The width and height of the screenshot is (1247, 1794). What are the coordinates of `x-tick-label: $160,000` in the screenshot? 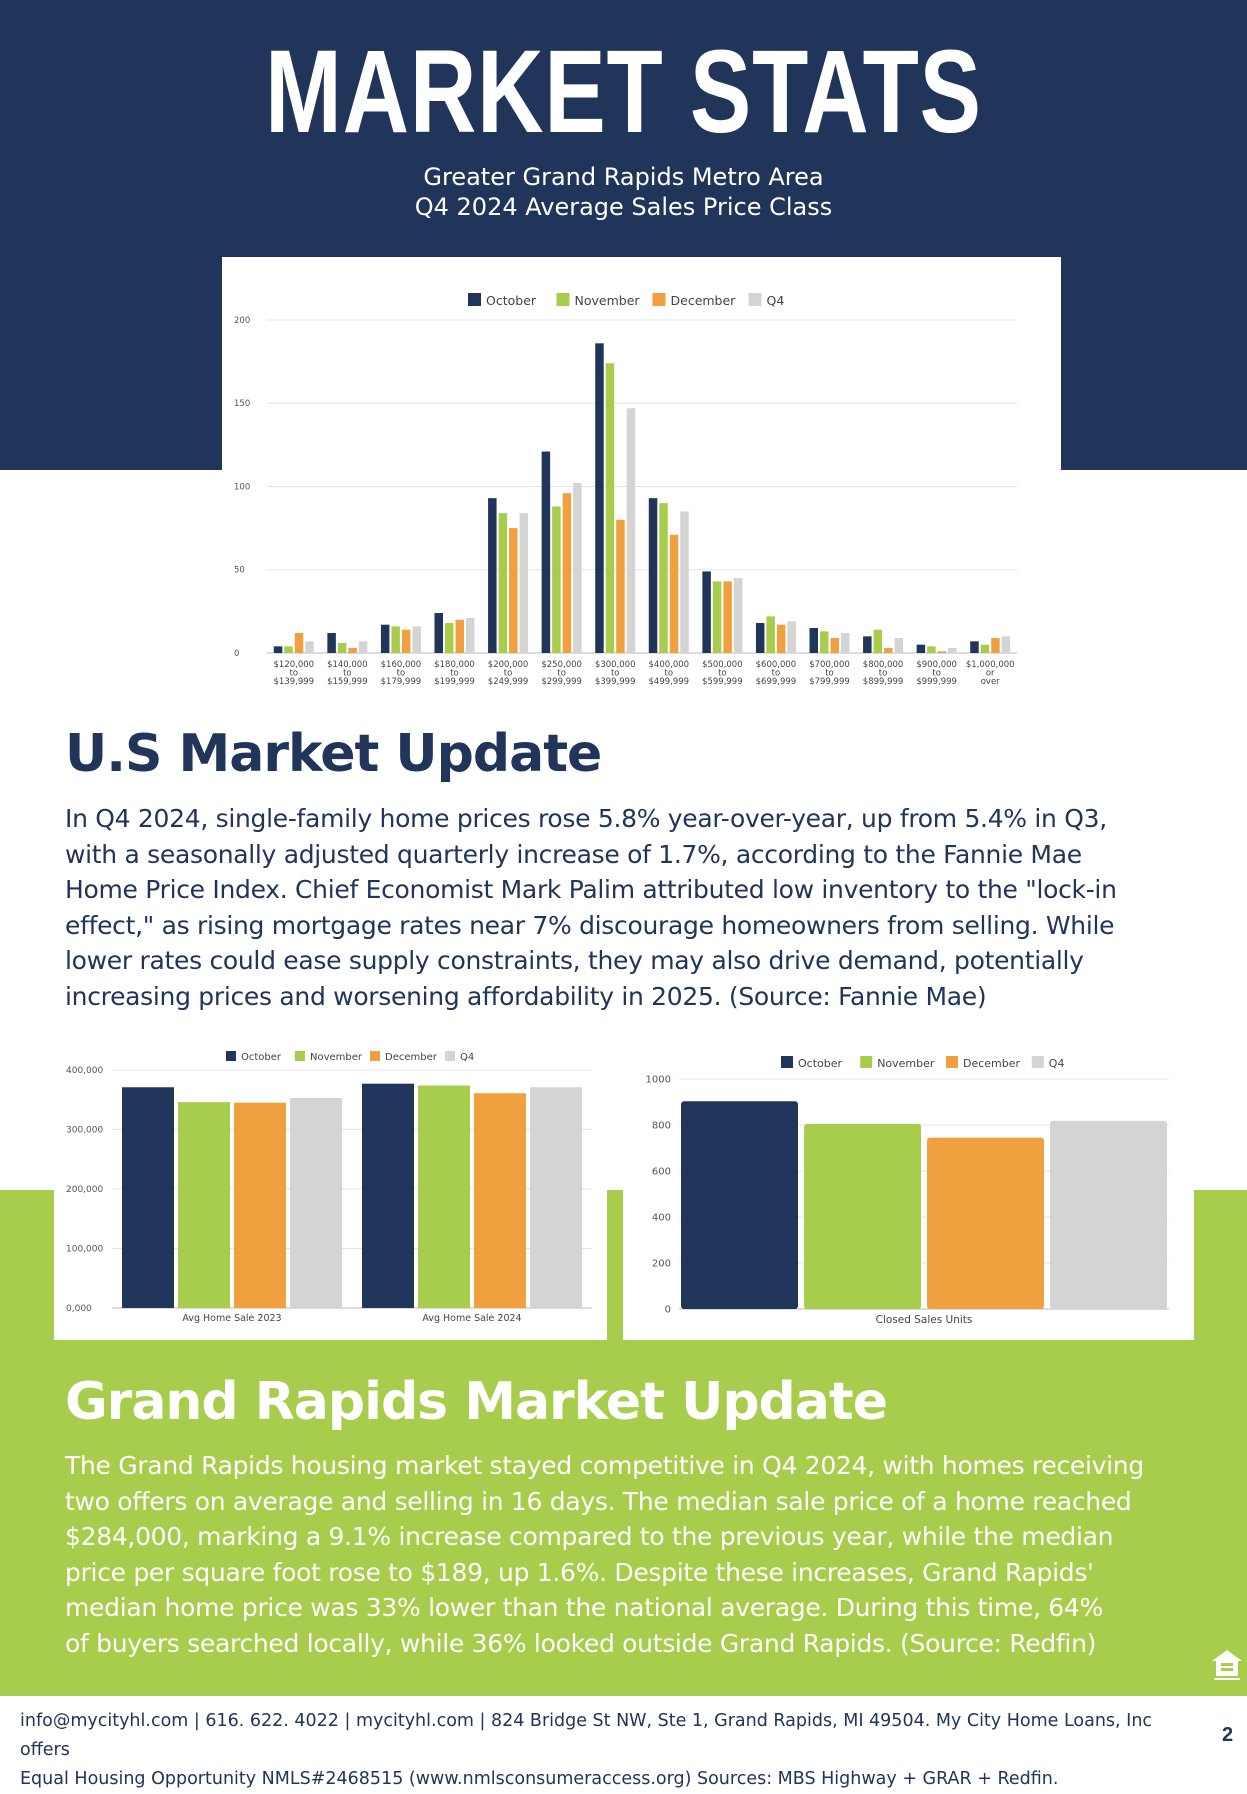 It's located at (401, 665).